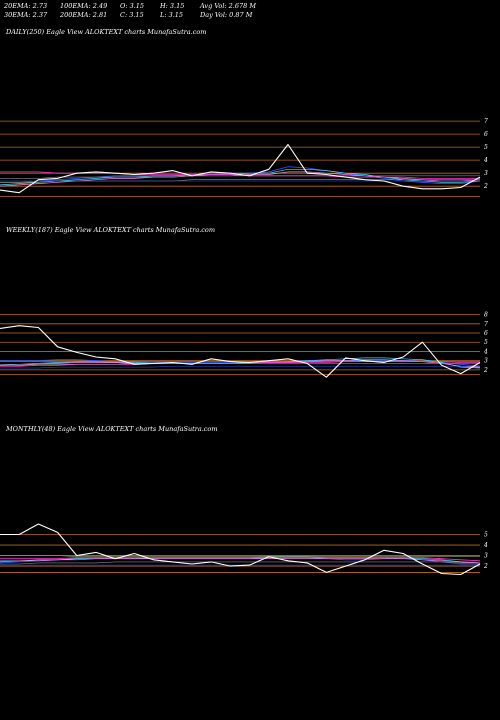 The image size is (500, 720). Describe the element at coordinates (240, 556) in the screenshot. I see `ema-olive-line` at that location.